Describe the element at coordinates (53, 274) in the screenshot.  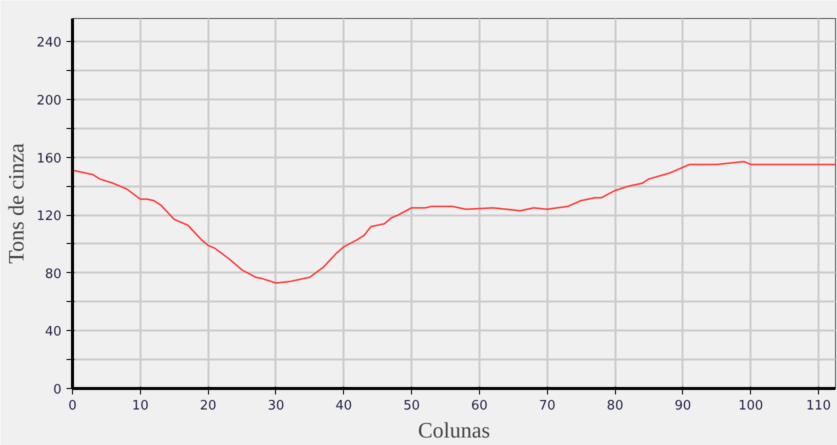
I see `y-tick-label: 80` at that location.